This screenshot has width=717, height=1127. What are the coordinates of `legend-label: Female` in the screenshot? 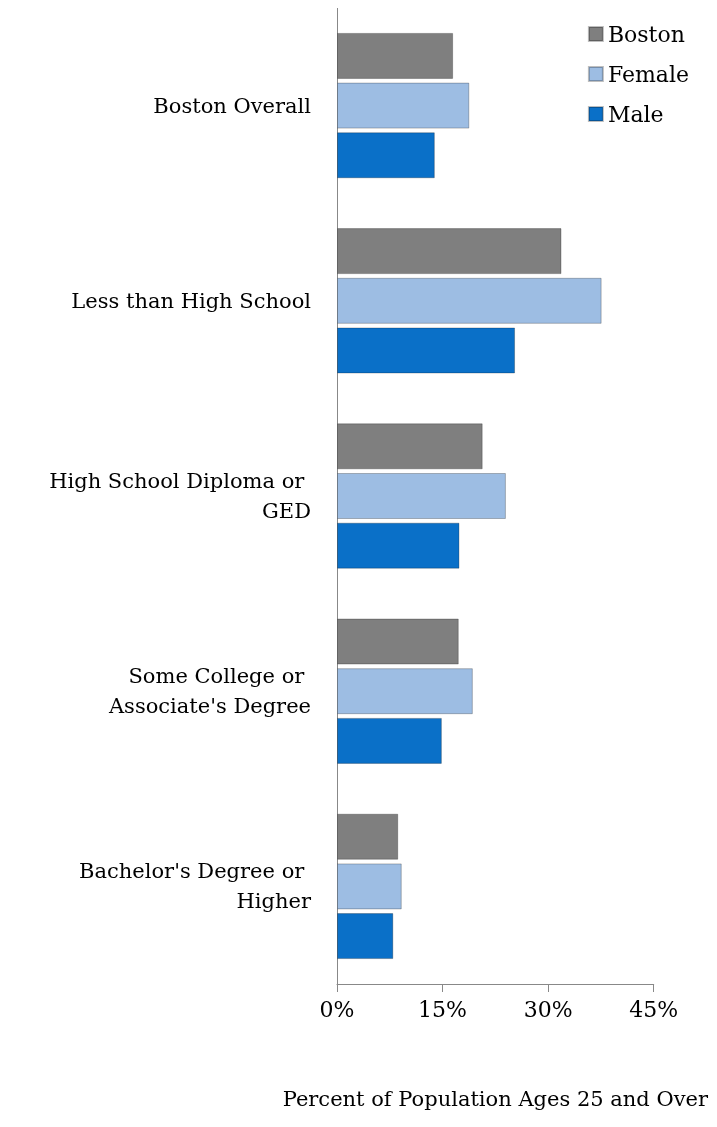 It's located at (648, 74).